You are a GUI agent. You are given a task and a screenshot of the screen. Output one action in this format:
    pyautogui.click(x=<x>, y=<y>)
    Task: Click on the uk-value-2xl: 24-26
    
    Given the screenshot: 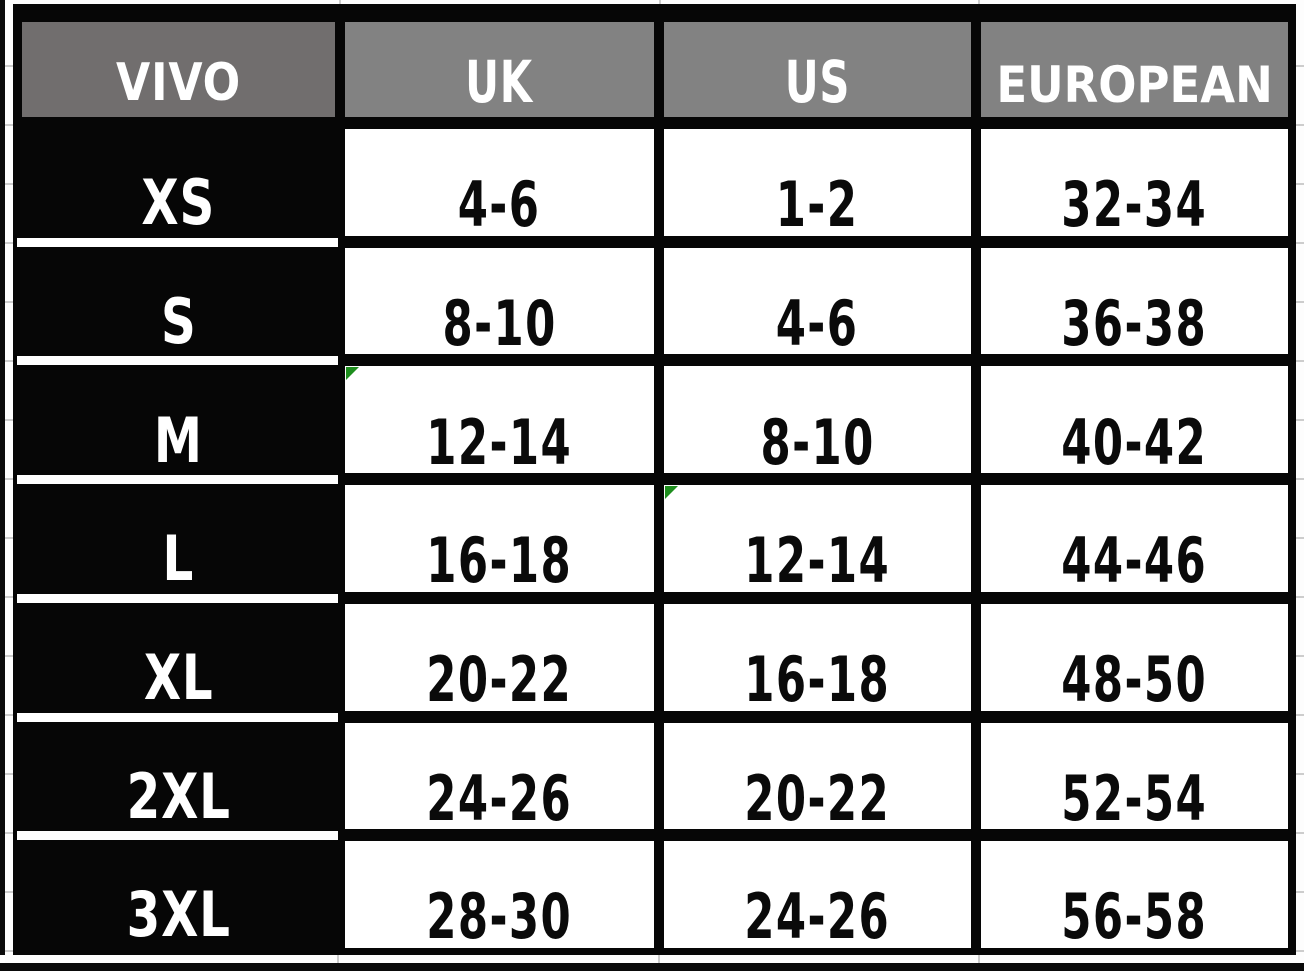 What is the action you would take?
    pyautogui.click(x=499, y=778)
    